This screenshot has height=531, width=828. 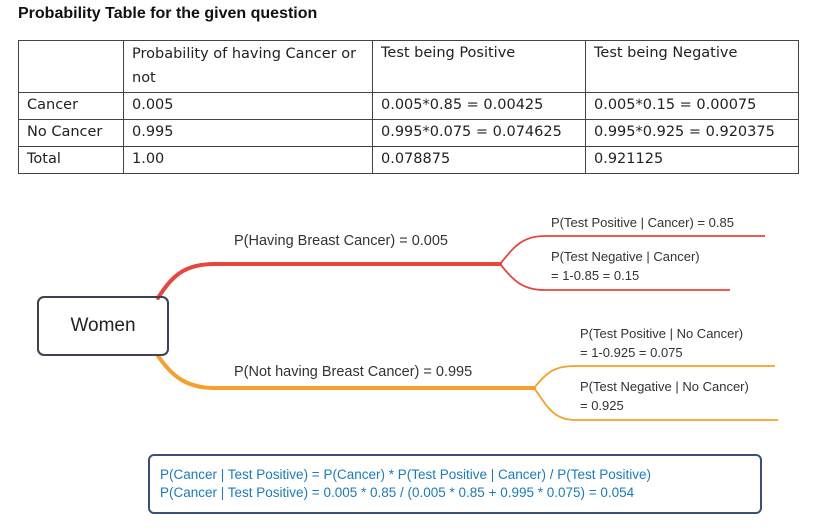 I want to click on table-cell: 0.995*0.925 = 0.920375, so click(x=692, y=133).